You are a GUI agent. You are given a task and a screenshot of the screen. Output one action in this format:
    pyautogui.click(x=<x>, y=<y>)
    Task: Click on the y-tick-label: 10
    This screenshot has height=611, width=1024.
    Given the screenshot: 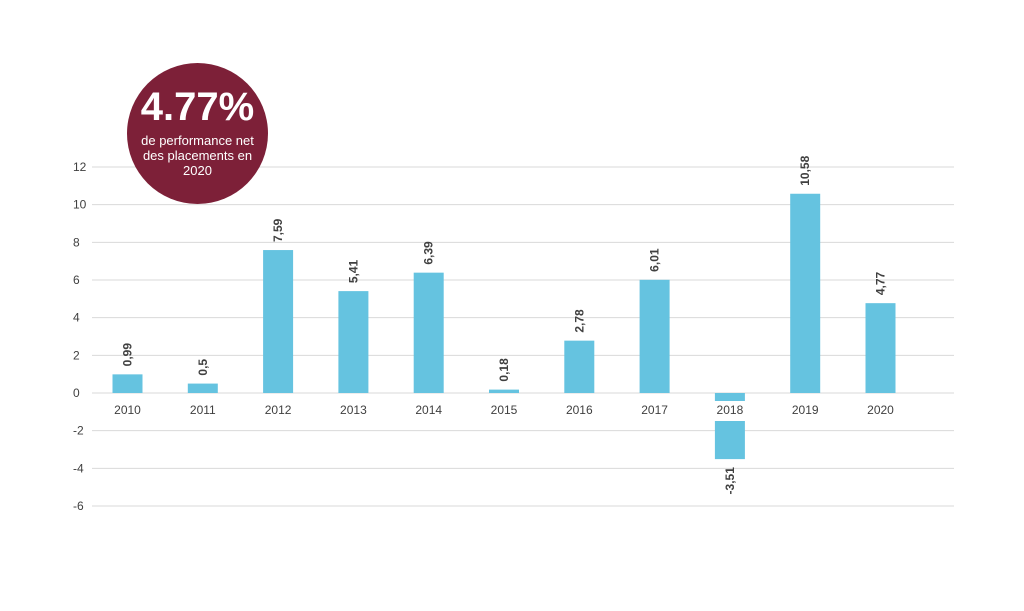 What is the action you would take?
    pyautogui.click(x=80, y=205)
    